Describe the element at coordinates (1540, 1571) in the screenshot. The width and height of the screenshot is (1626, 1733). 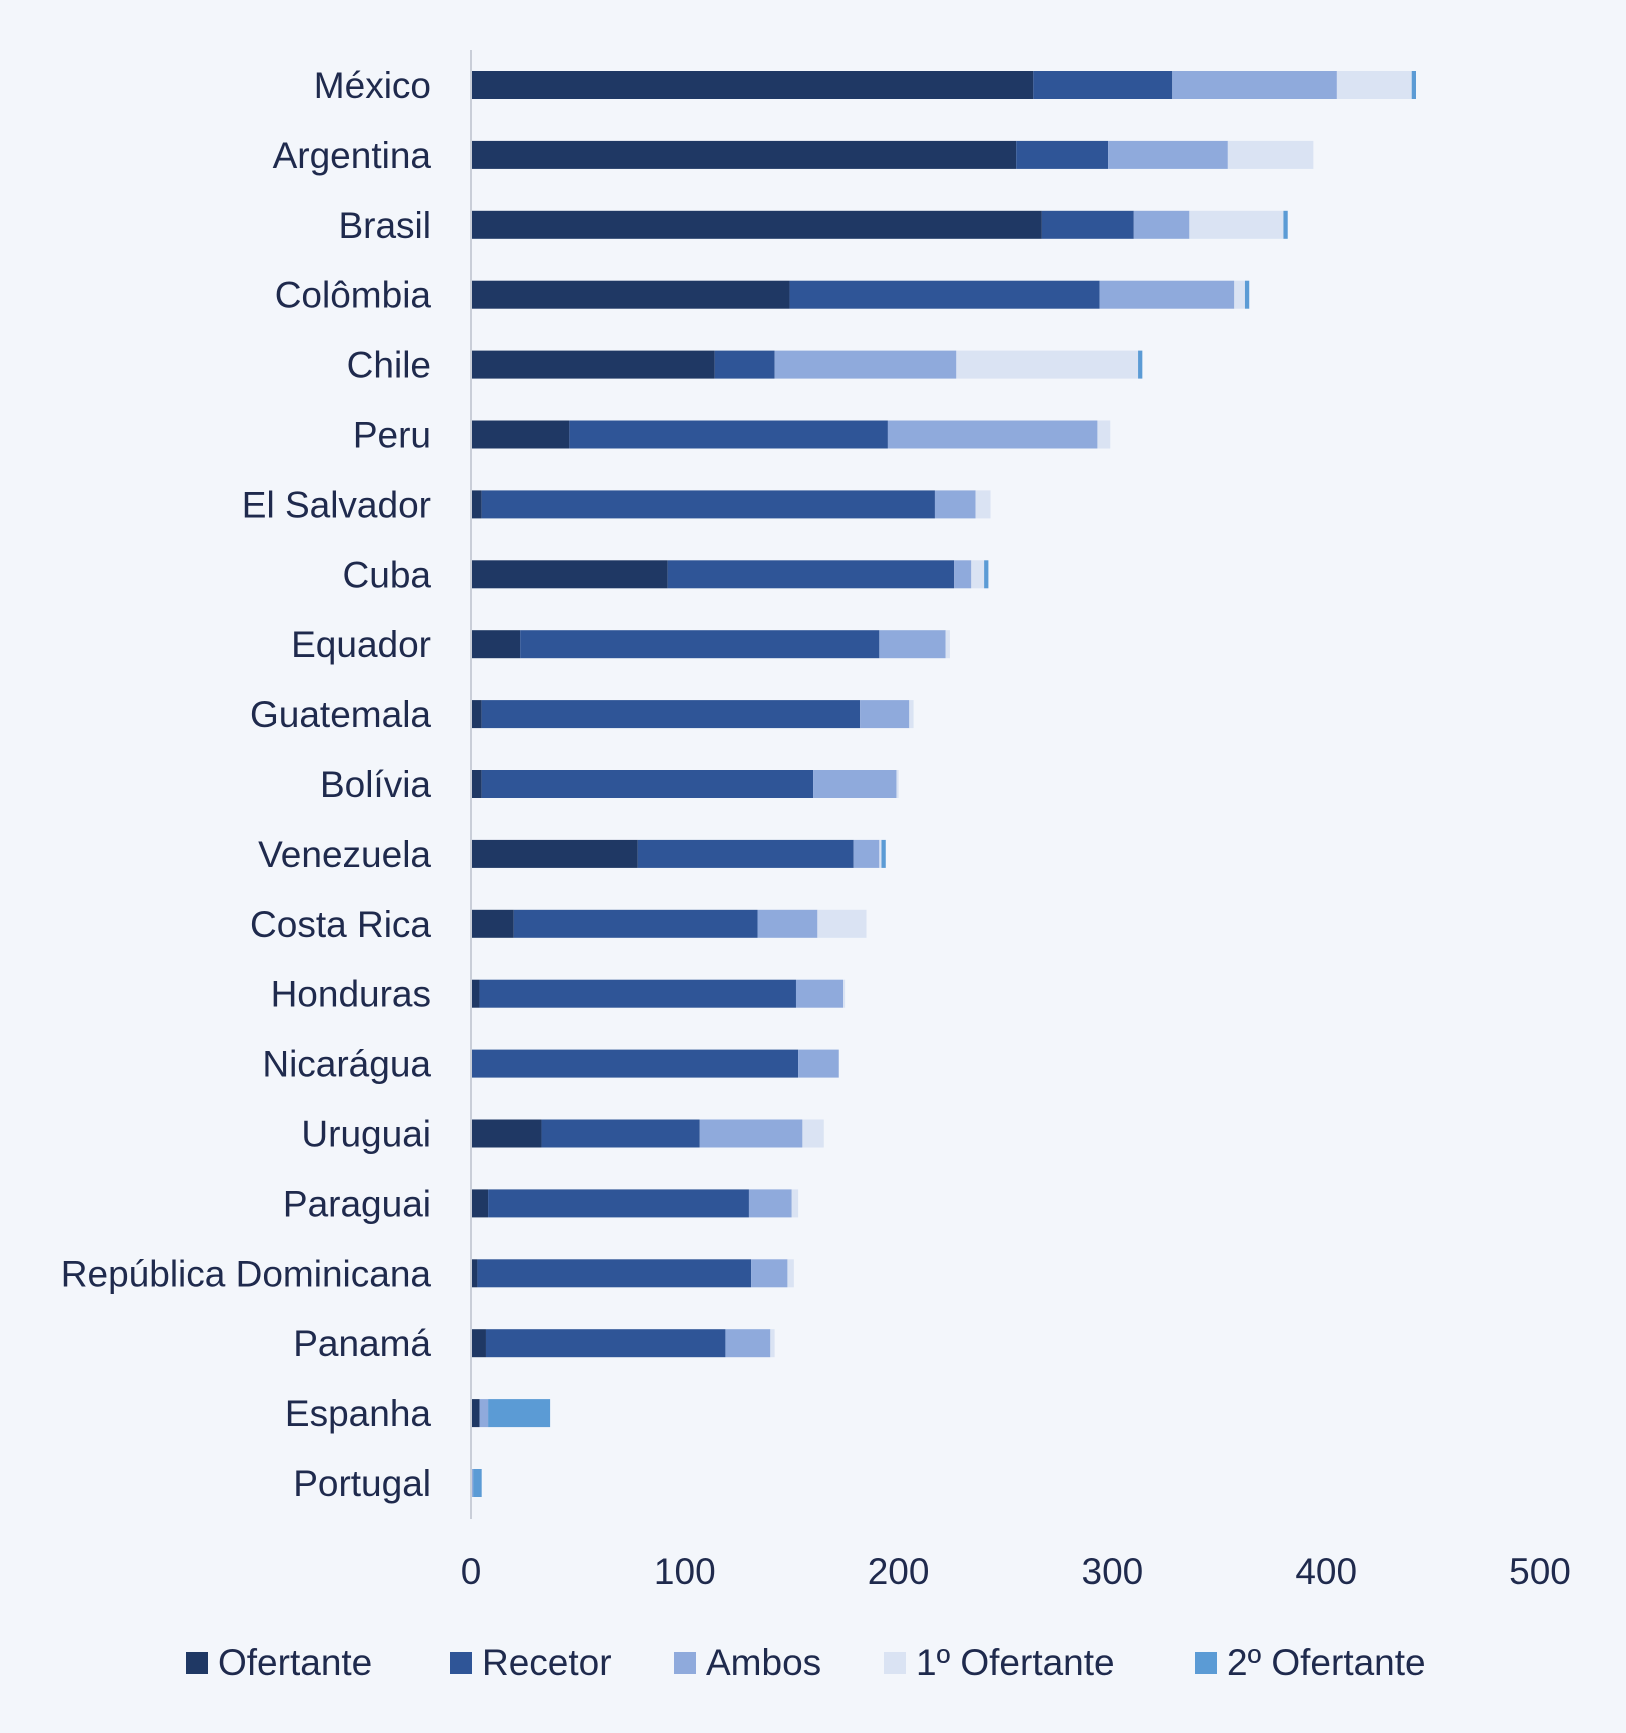
I see `x-tick-label: 500` at that location.